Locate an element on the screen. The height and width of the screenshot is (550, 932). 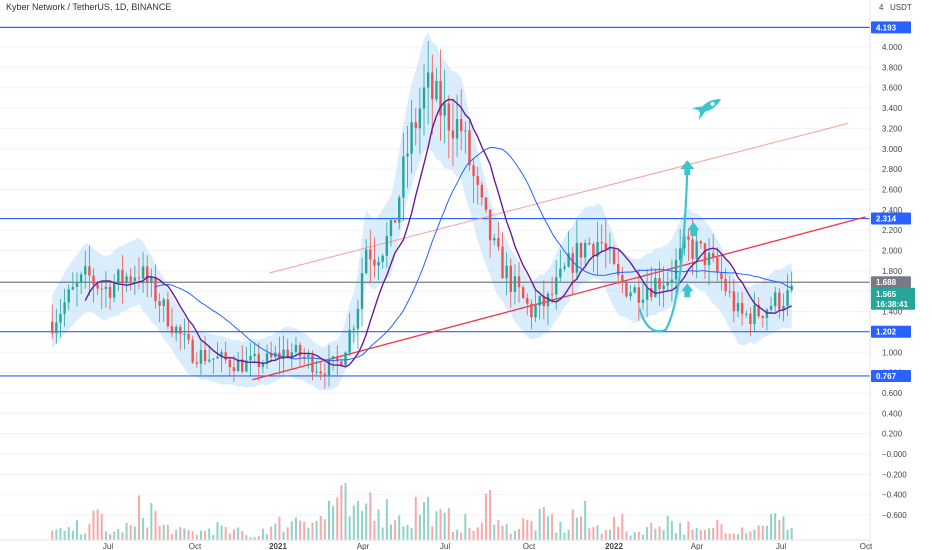
y-tick-label: 3.600 is located at coordinates (892, 88).